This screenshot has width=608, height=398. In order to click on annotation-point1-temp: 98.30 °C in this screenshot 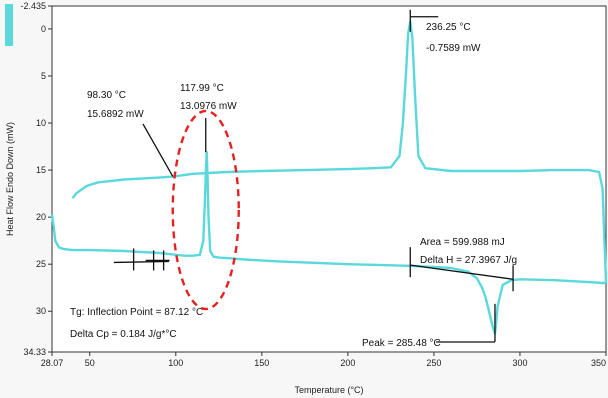, I will do `click(106, 95)`.